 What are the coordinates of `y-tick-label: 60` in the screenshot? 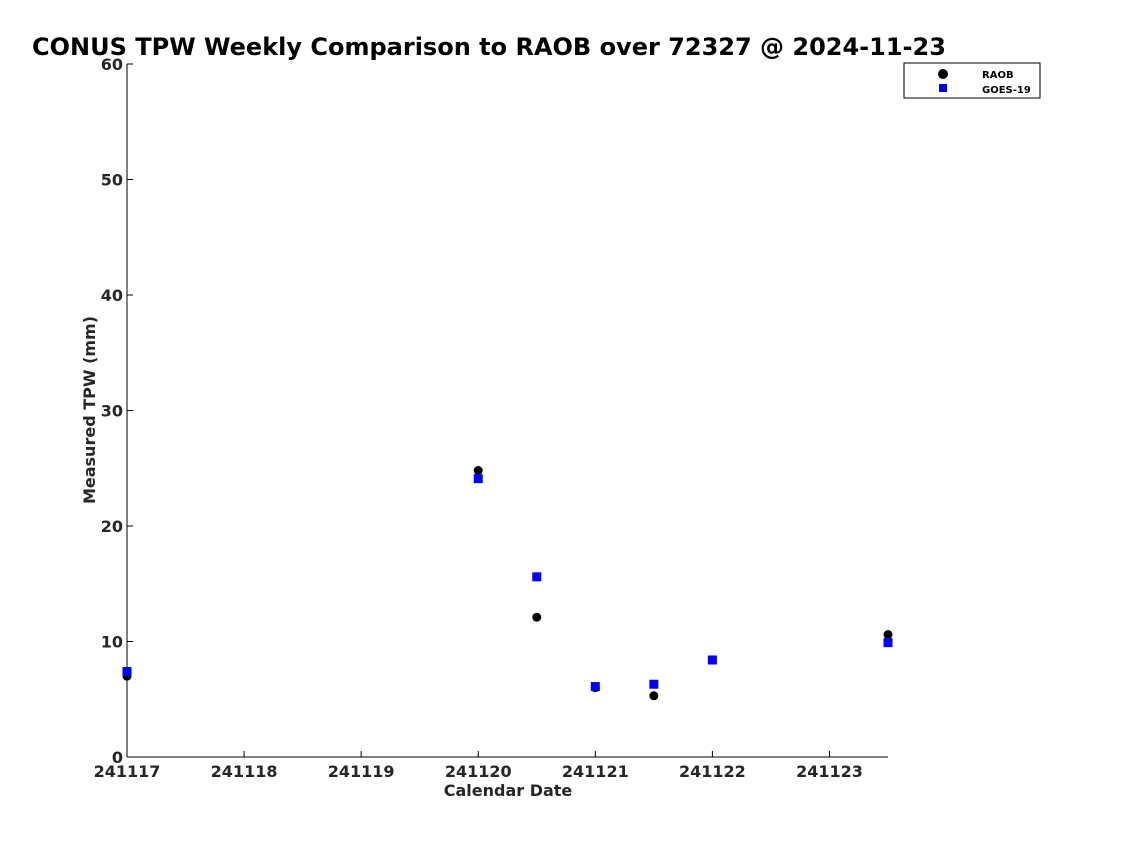 It's located at (112, 64).